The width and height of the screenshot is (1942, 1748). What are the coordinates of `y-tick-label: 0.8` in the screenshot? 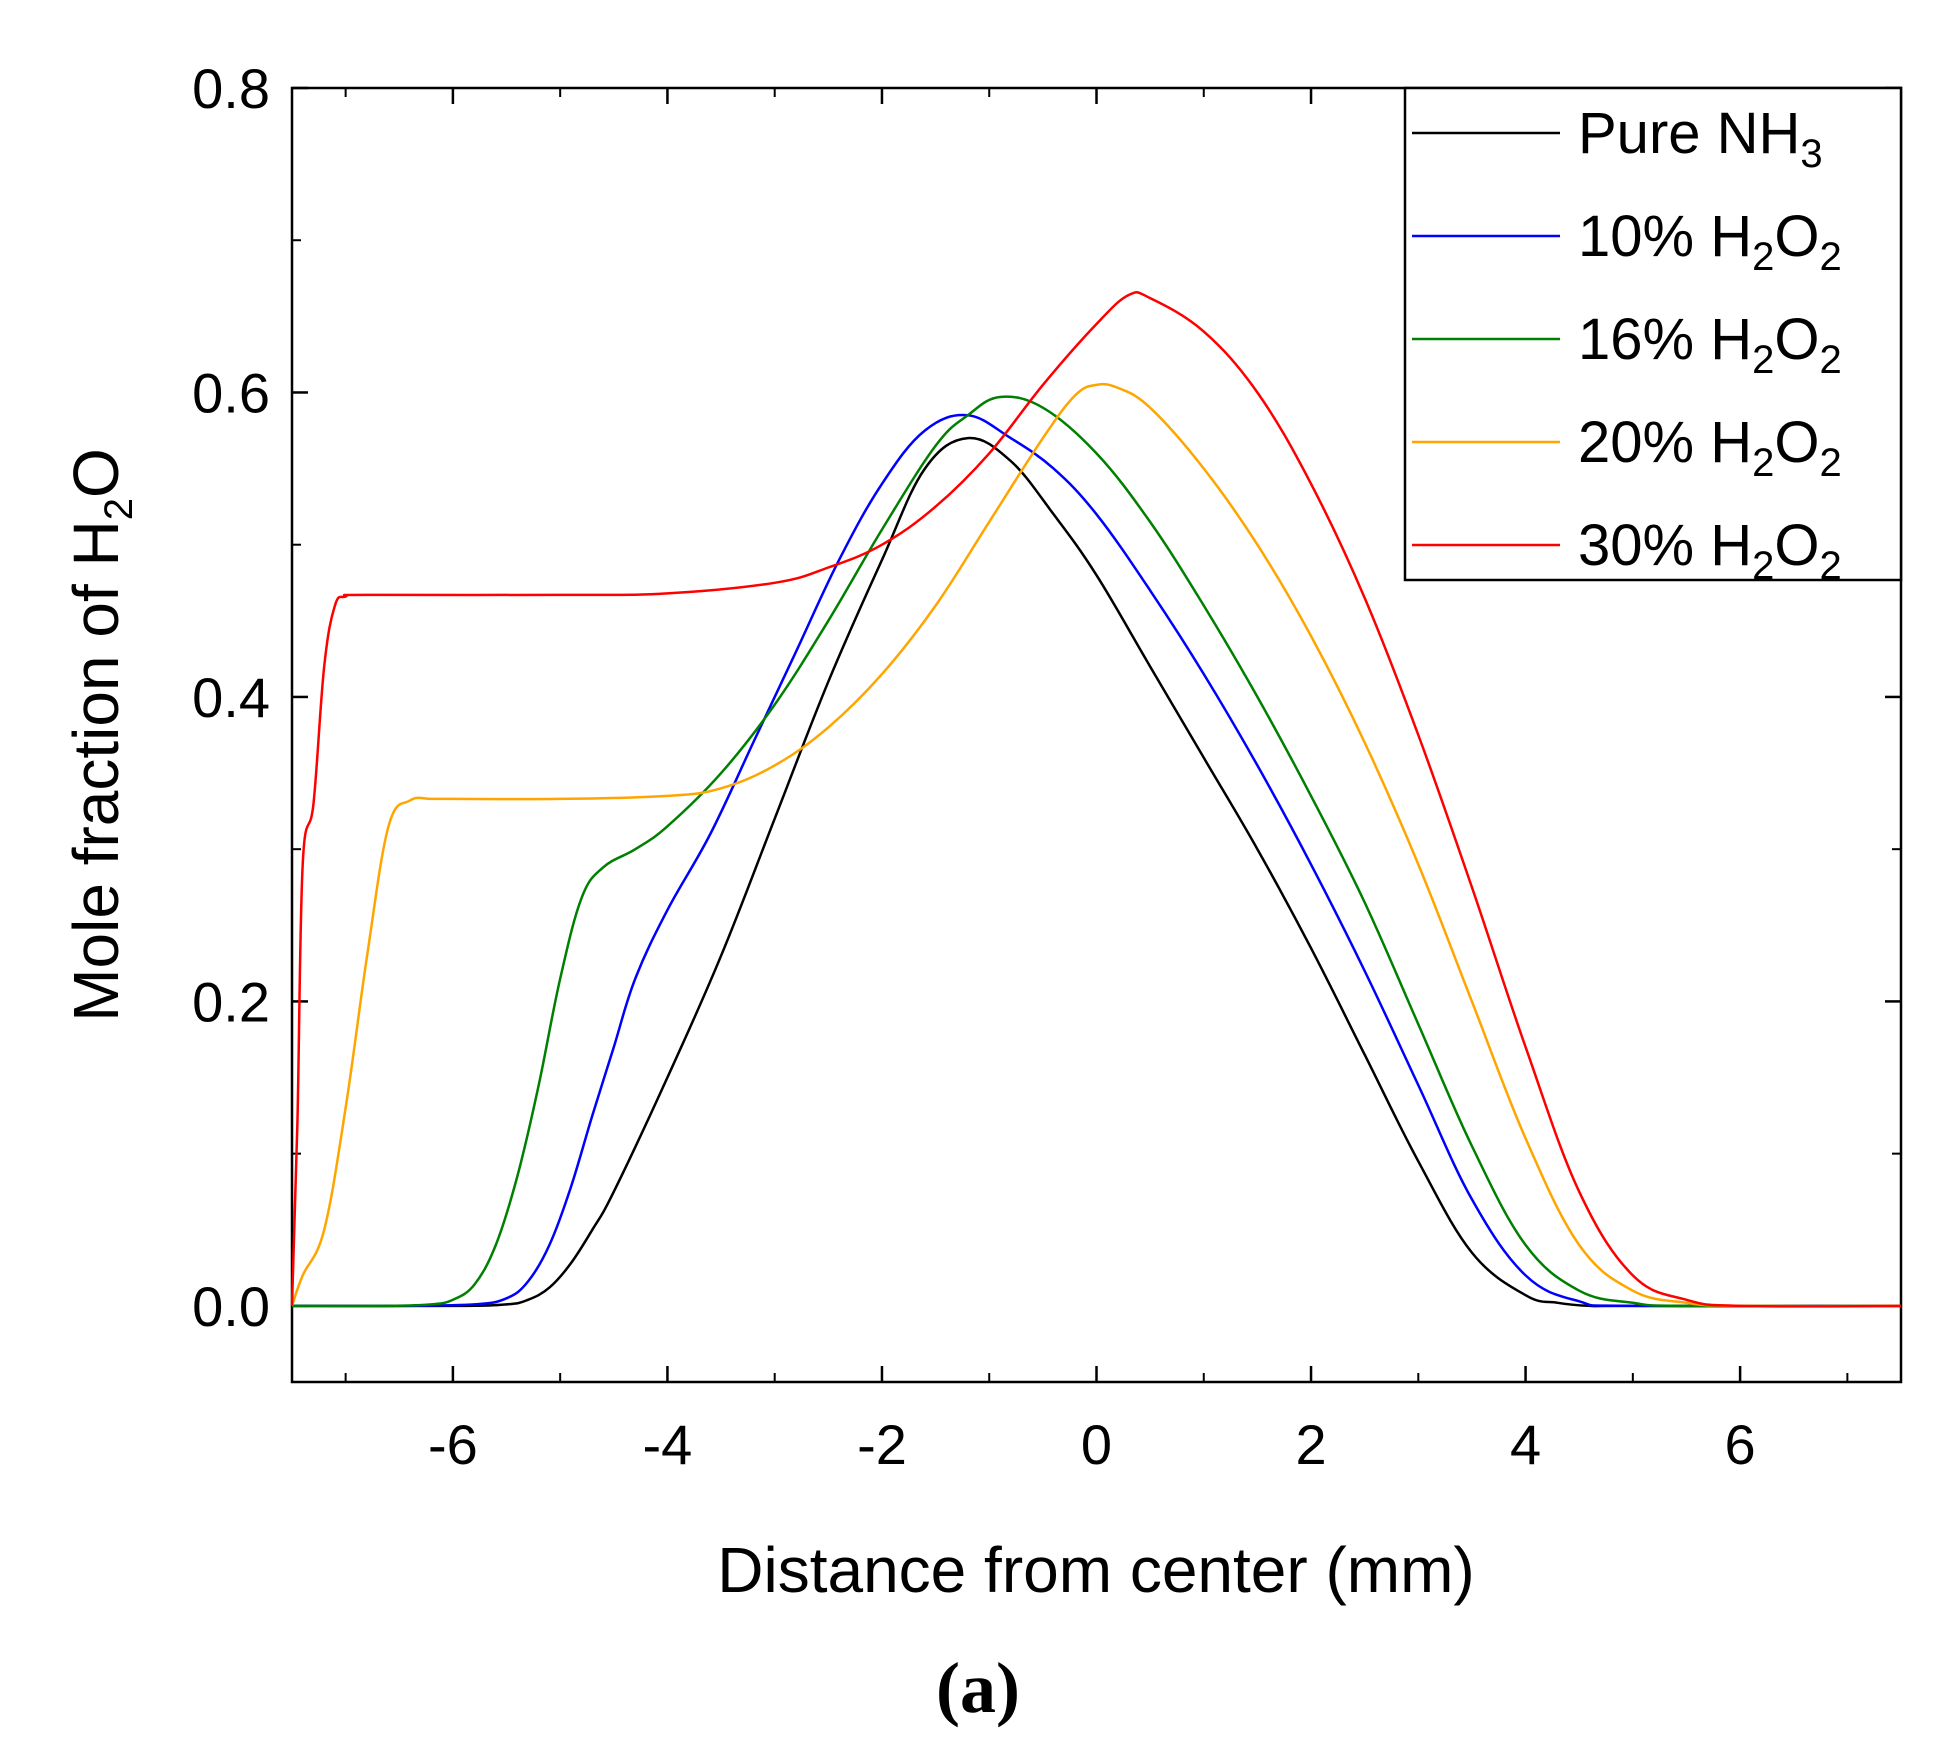 It's located at (231, 88).